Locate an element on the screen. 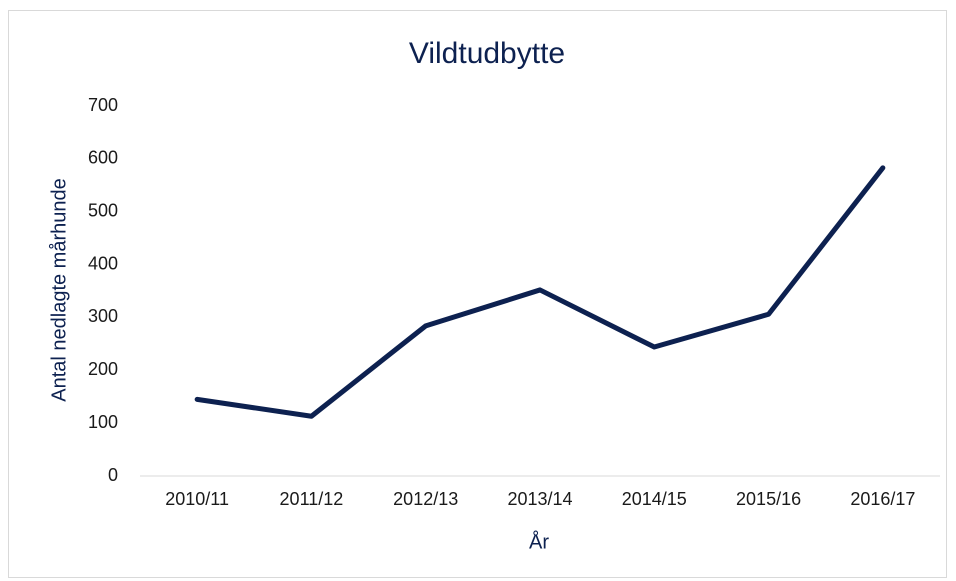  y-tick-label: 700 is located at coordinates (103, 105).